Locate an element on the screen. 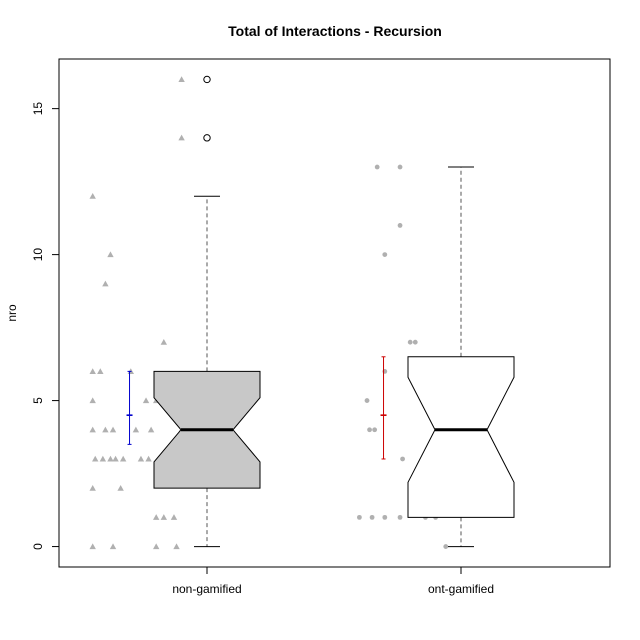 The image size is (640, 640). mean-ci-bars is located at coordinates (256, 408).